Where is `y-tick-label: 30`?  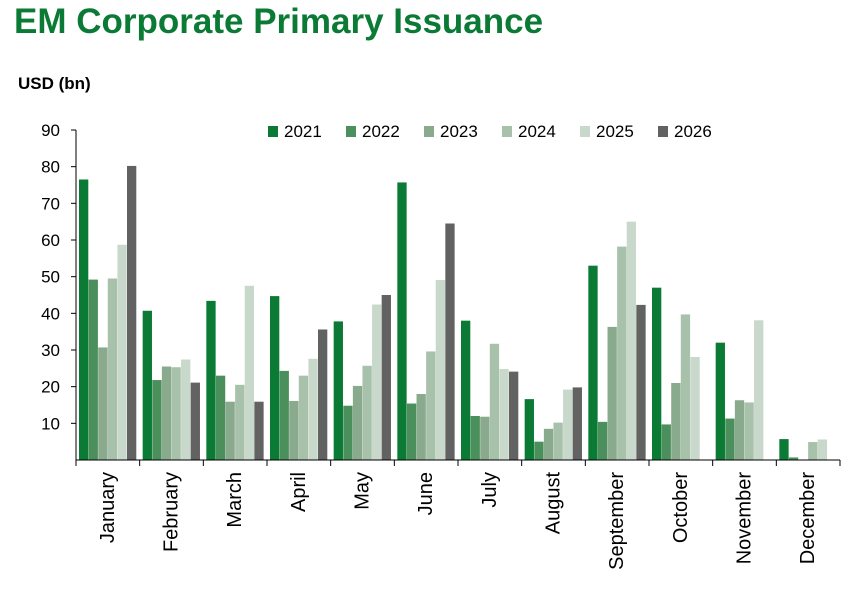 y-tick-label: 30 is located at coordinates (50, 350).